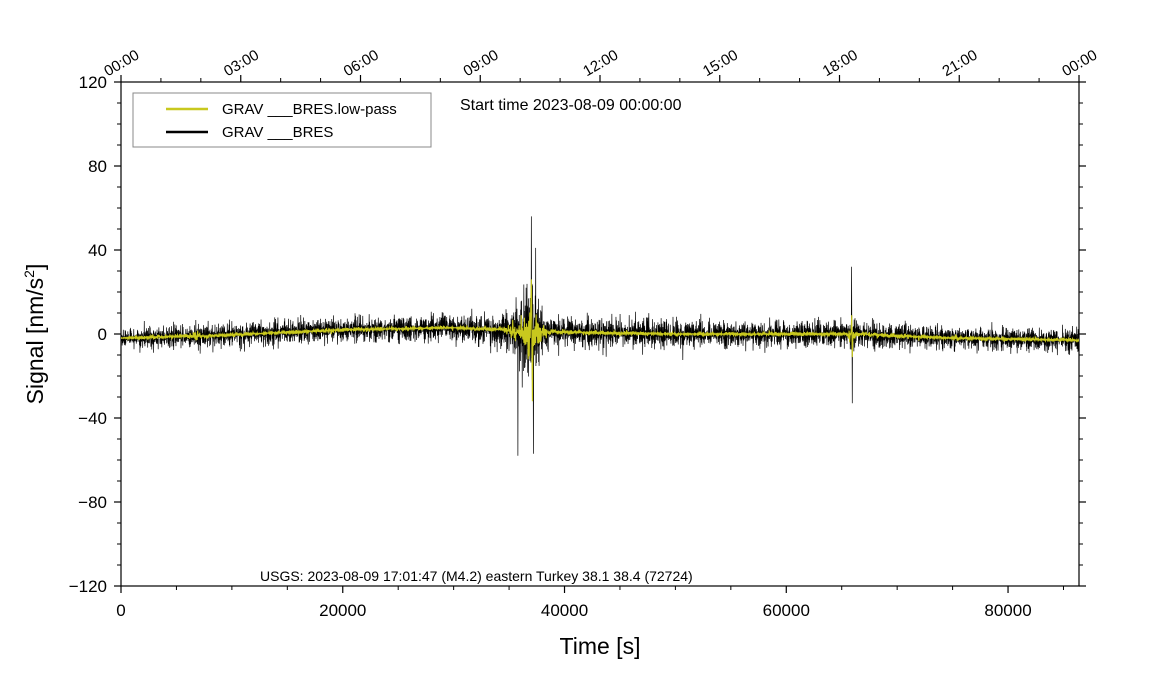 This screenshot has height=700, width=1151. I want to click on top-tick-label: 06:00, so click(361, 63).